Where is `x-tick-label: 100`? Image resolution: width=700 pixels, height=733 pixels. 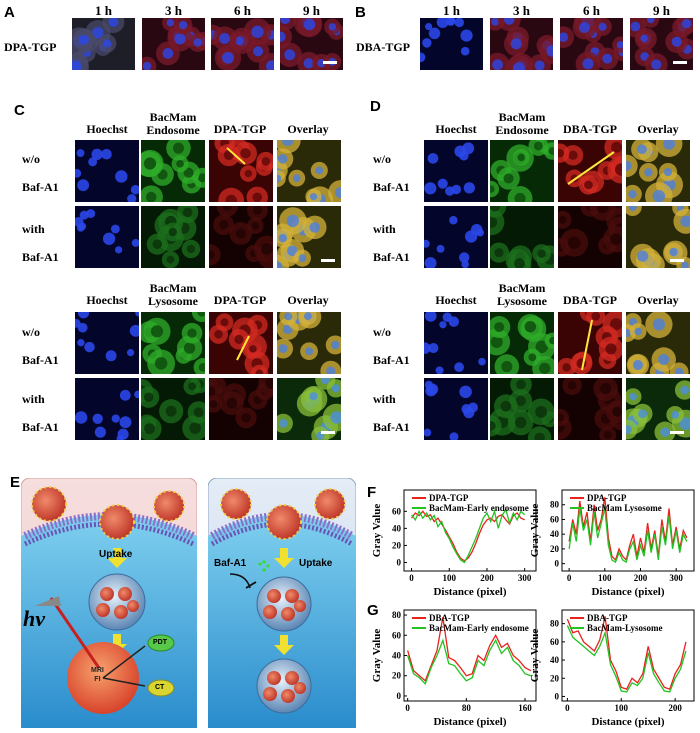 x-tick-label: 100 is located at coordinates (605, 578).